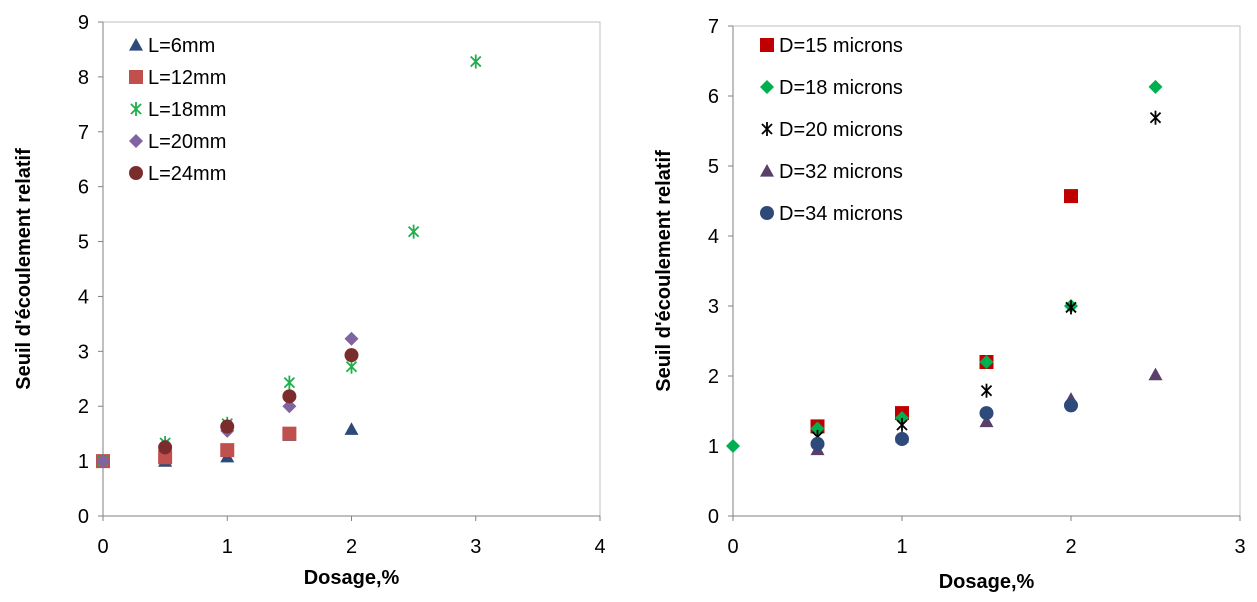 This screenshot has width=1257, height=602. I want to click on legend-label: L=6mm, so click(181, 46).